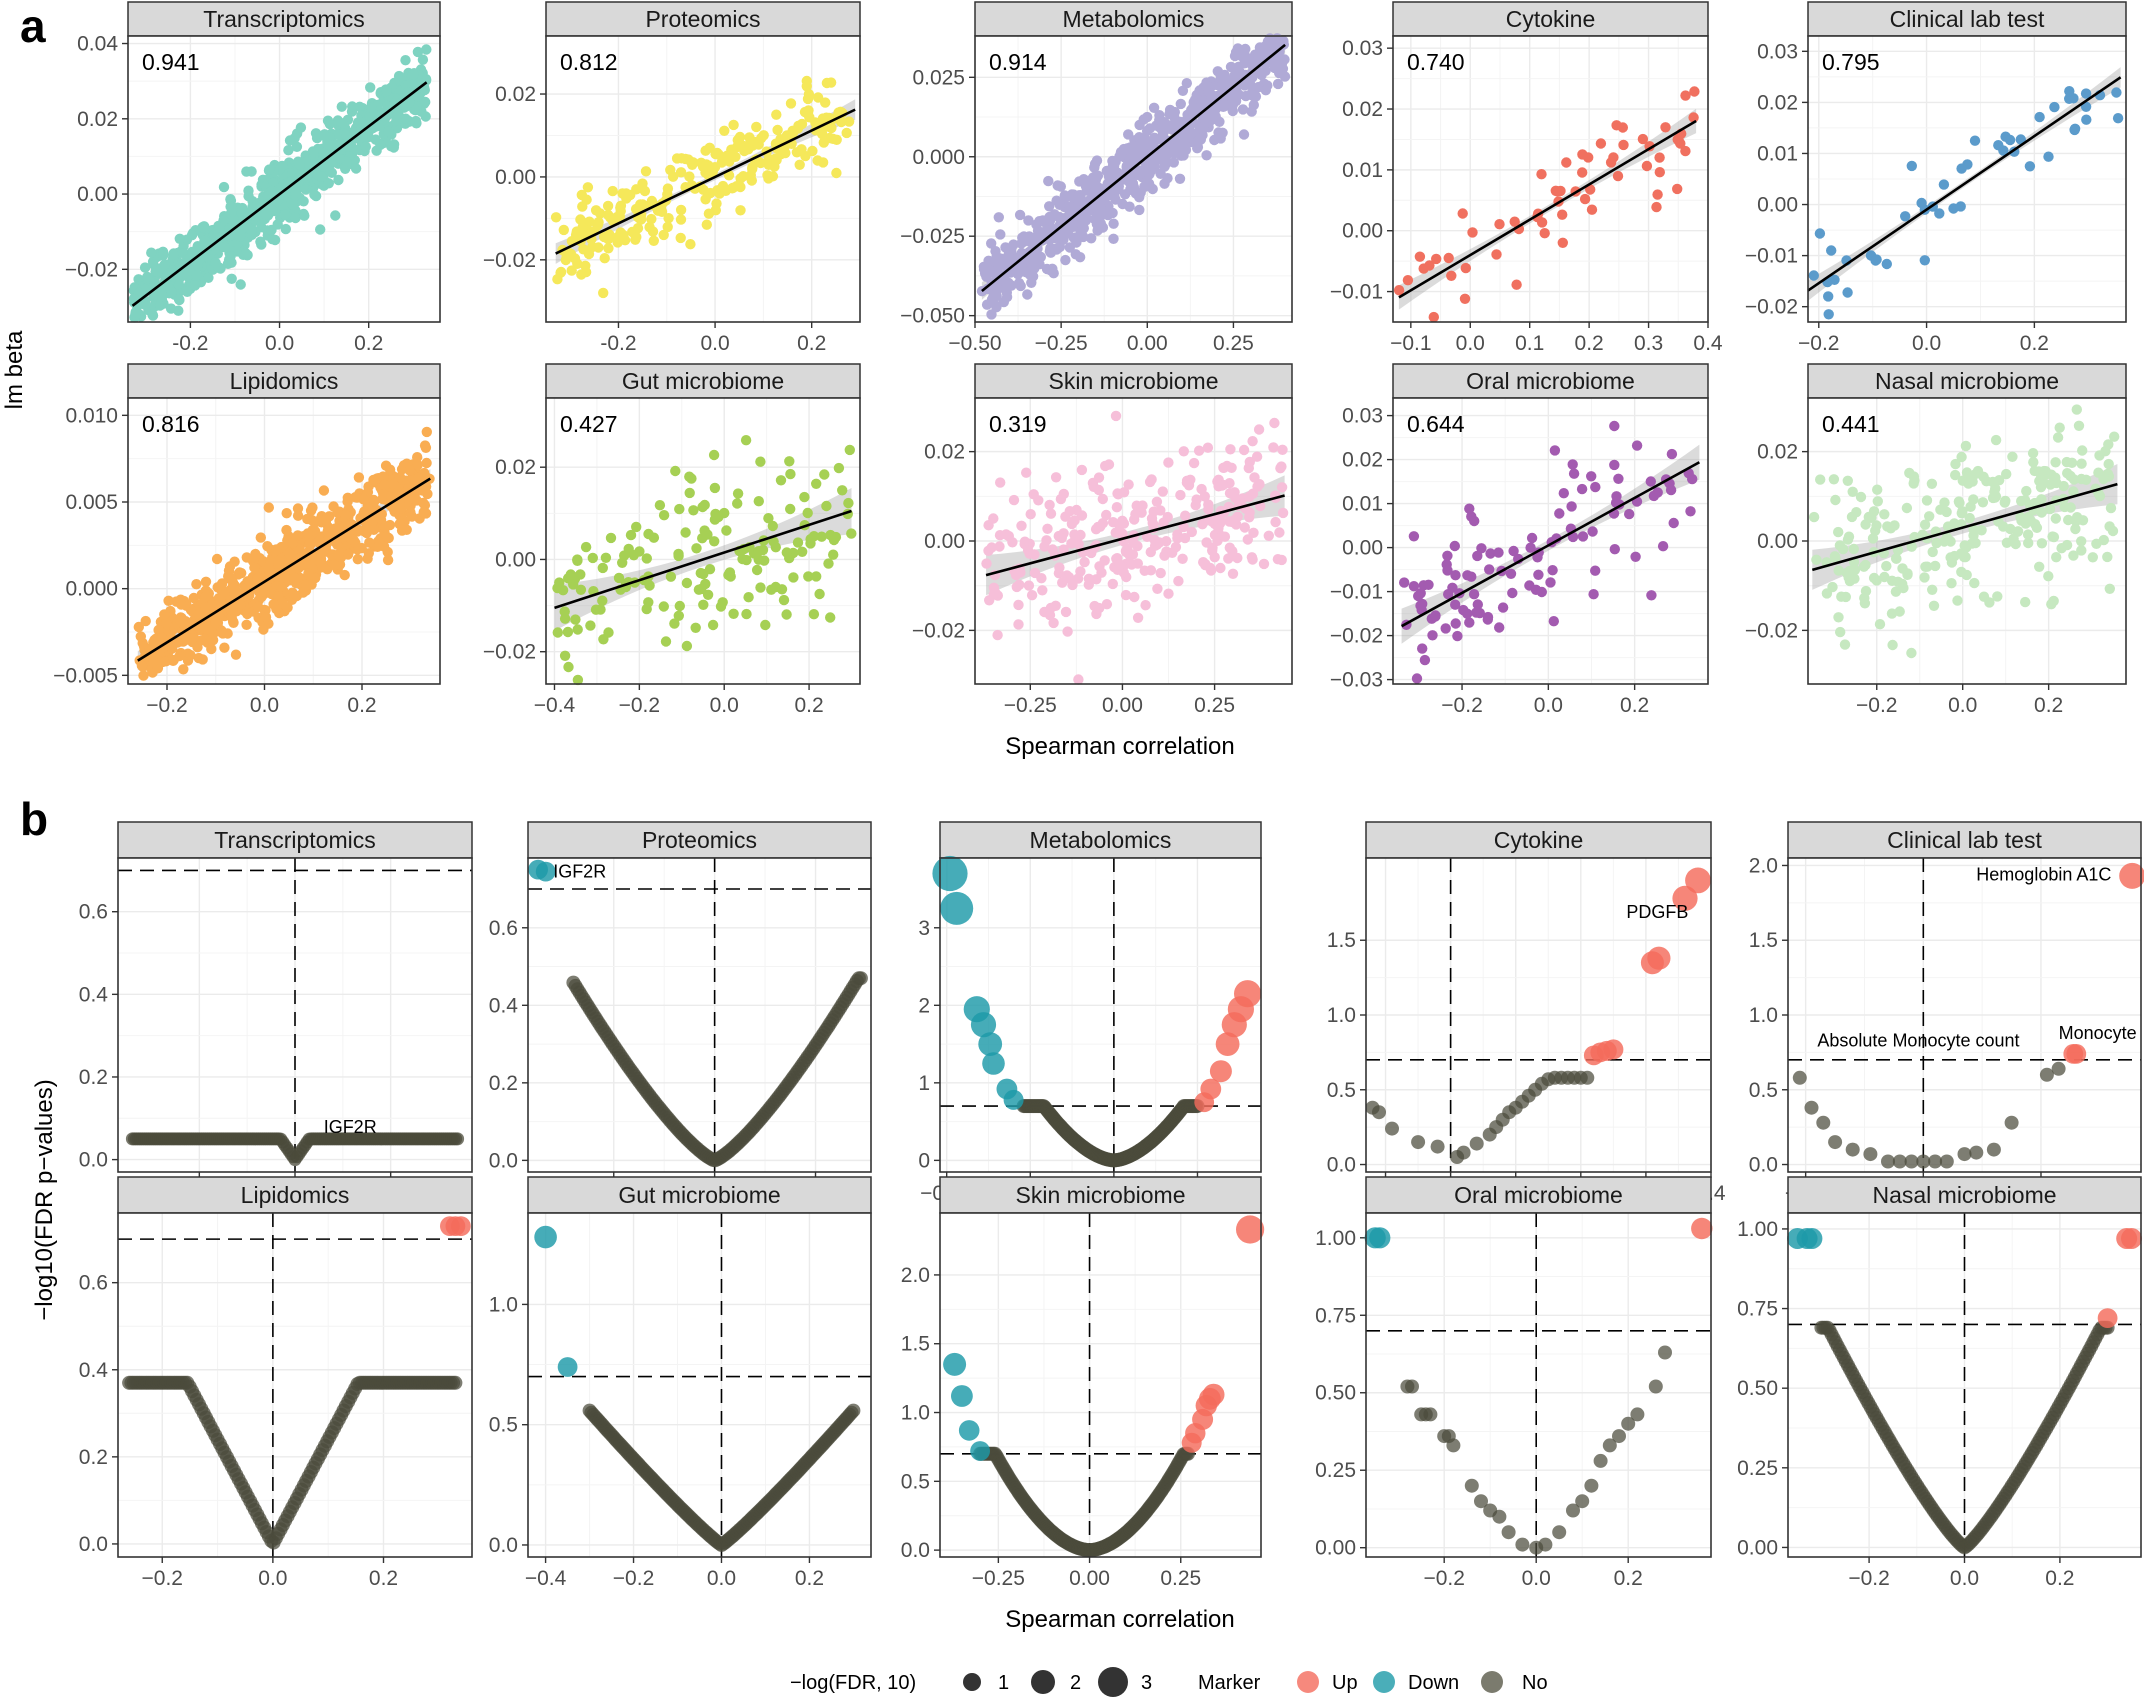 This screenshot has height=1701, width=2144. I want to click on x-tick-label: 0.1, so click(1529, 343).